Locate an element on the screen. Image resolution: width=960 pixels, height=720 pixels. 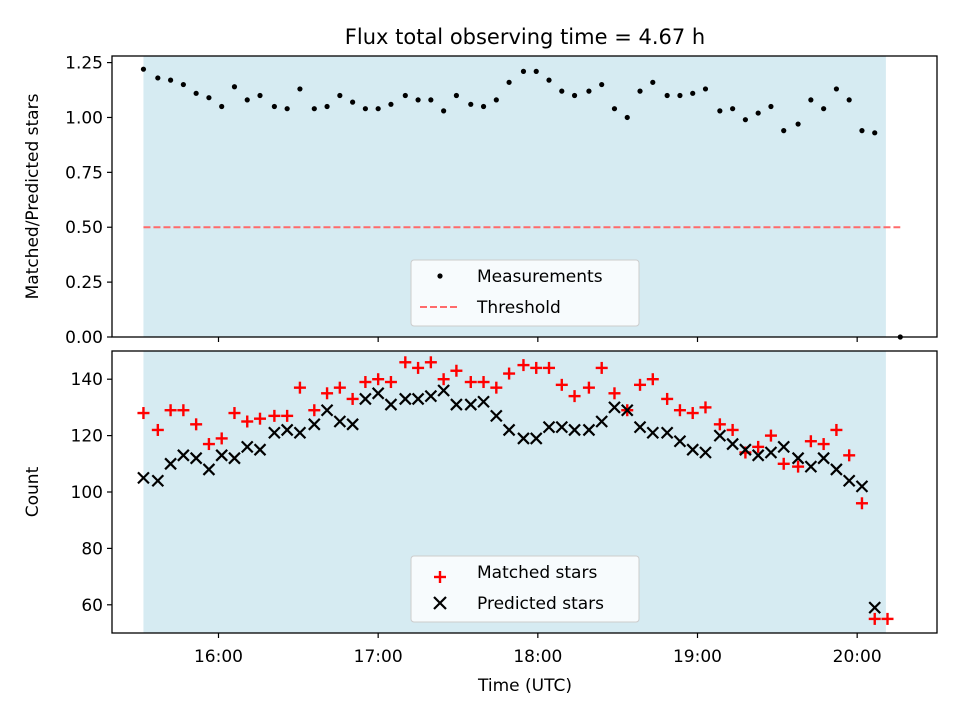
y-tick-label: 0.00 is located at coordinates (84, 338).